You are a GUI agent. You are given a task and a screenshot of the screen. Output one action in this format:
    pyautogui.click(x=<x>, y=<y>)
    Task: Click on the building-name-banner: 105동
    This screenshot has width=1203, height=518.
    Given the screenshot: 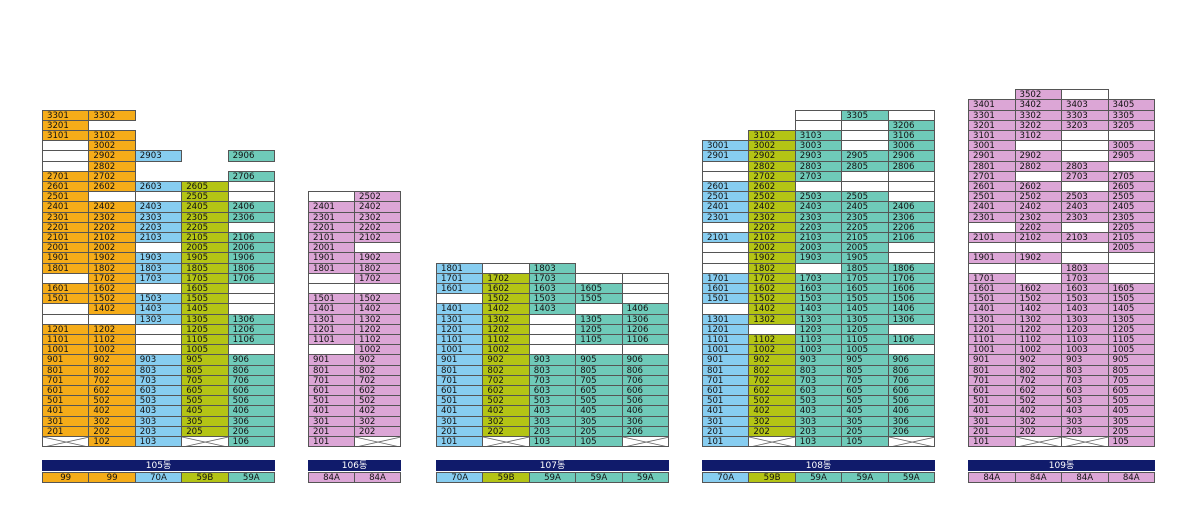 What is the action you would take?
    pyautogui.click(x=158, y=465)
    